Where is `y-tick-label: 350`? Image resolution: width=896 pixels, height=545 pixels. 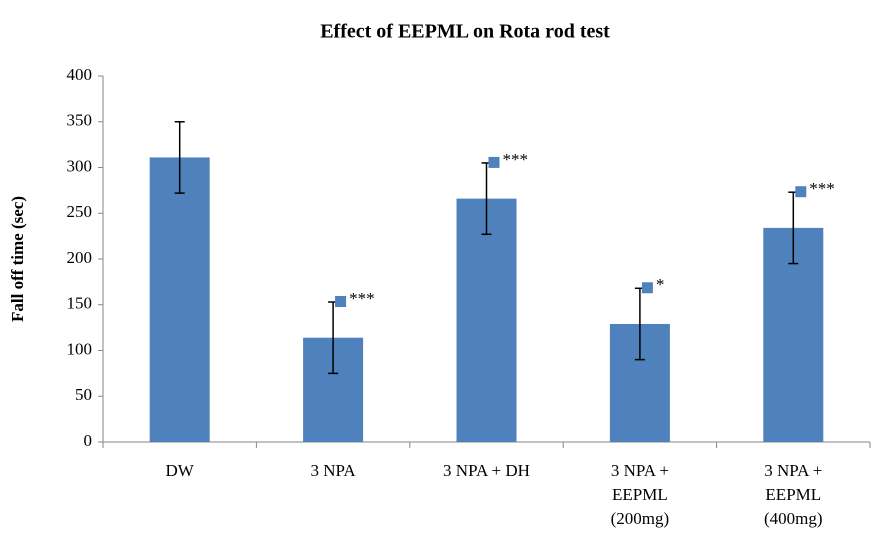 y-tick-label: 350 is located at coordinates (80, 120).